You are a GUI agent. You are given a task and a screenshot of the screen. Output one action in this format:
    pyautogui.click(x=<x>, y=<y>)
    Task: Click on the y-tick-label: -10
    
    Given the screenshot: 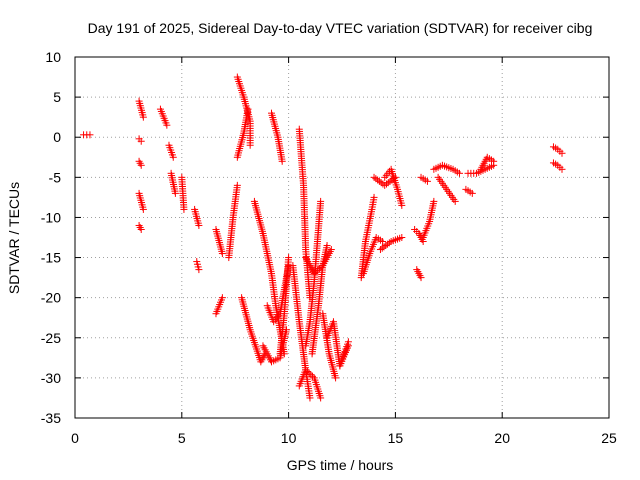 What is the action you would take?
    pyautogui.click(x=51, y=217)
    